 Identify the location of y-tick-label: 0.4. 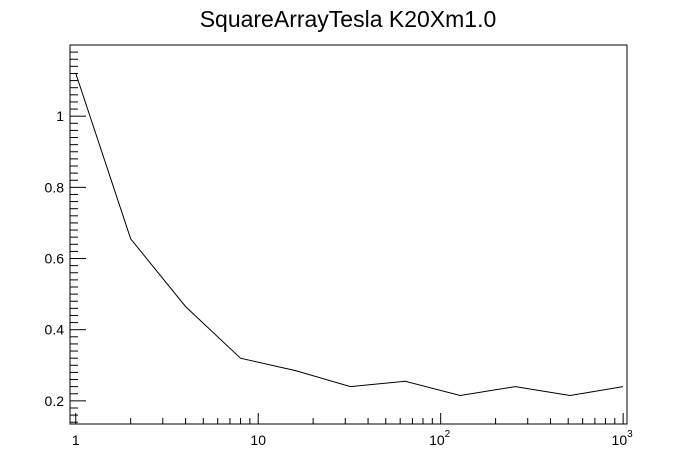
(55, 330).